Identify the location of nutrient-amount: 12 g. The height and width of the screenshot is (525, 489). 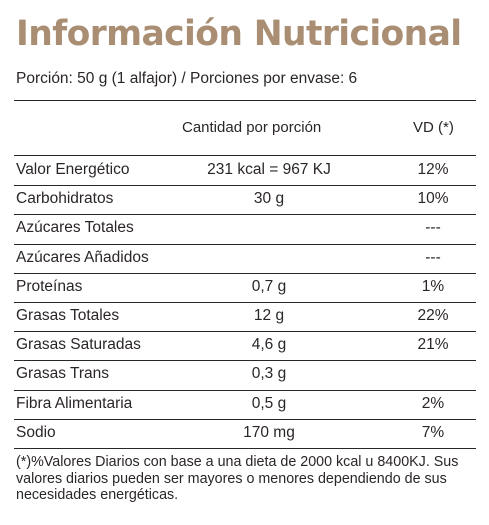
(269, 315).